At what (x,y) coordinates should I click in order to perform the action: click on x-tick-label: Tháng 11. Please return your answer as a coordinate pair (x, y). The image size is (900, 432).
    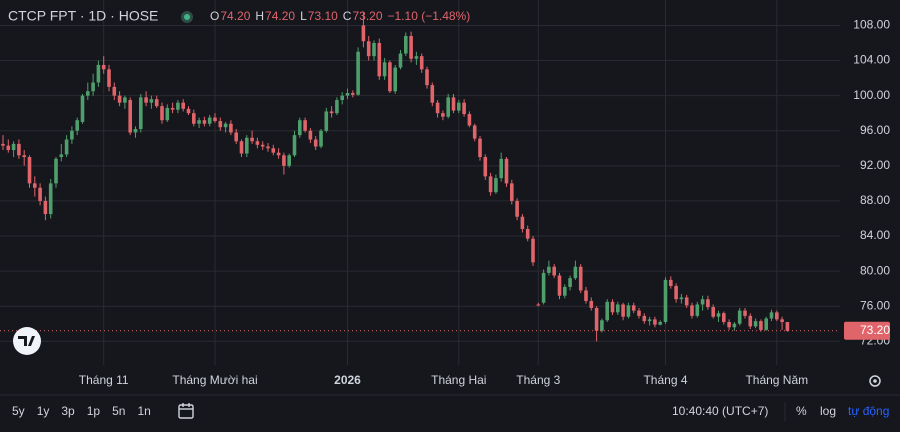
    Looking at the image, I should click on (104, 380).